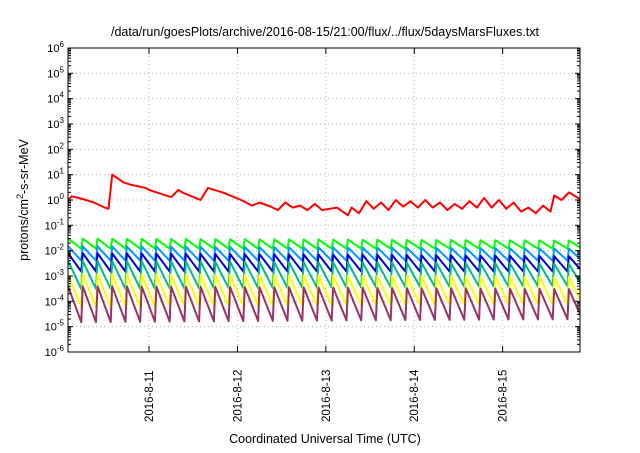  I want to click on y-tick-label: 10⁻⁶, so click(55, 351).